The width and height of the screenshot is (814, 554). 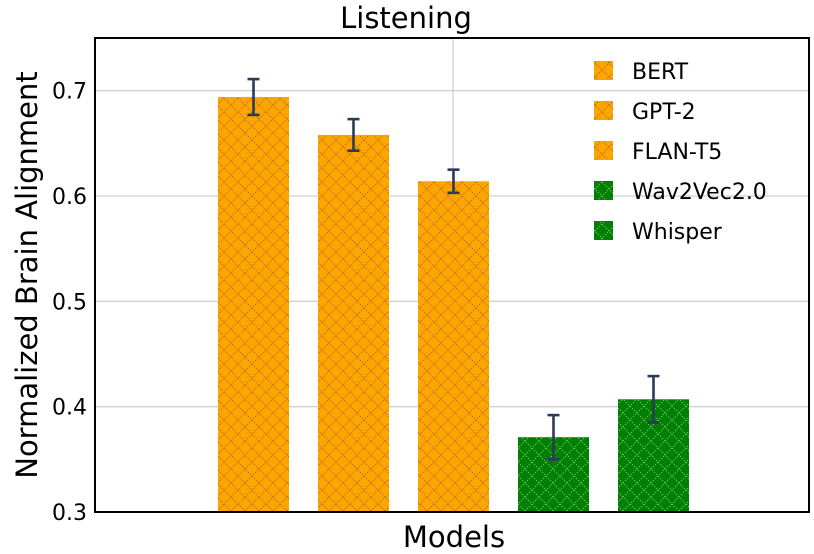 I want to click on y-tick-label: 0.4, so click(x=69, y=408).